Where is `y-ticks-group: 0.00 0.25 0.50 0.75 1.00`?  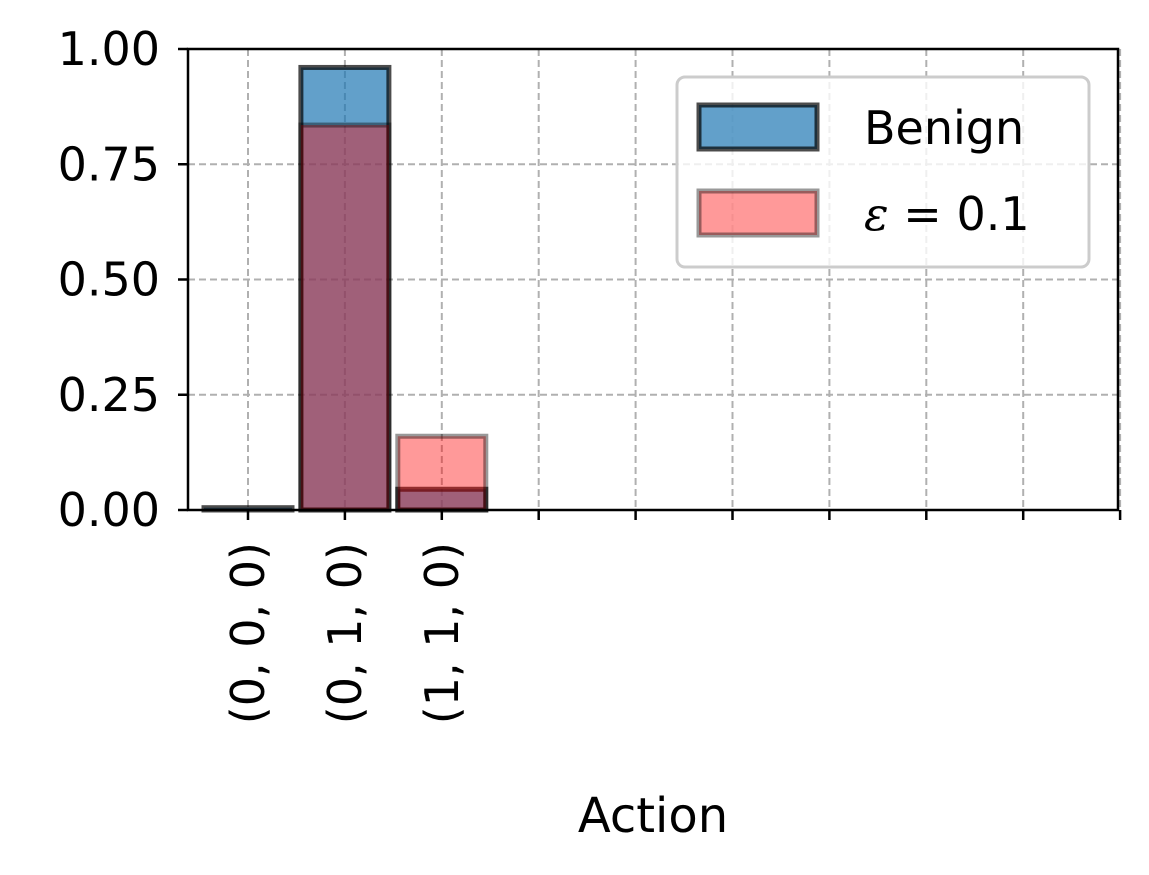 y-ticks-group: 0.00 0.25 0.50 0.75 1.00 is located at coordinates (123, 279).